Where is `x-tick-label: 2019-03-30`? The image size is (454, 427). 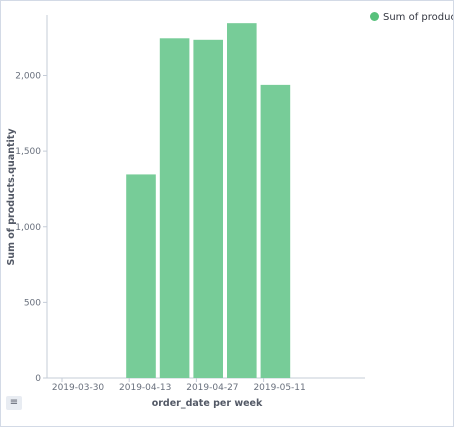
x-tick-label: 2019-03-30 is located at coordinates (78, 388).